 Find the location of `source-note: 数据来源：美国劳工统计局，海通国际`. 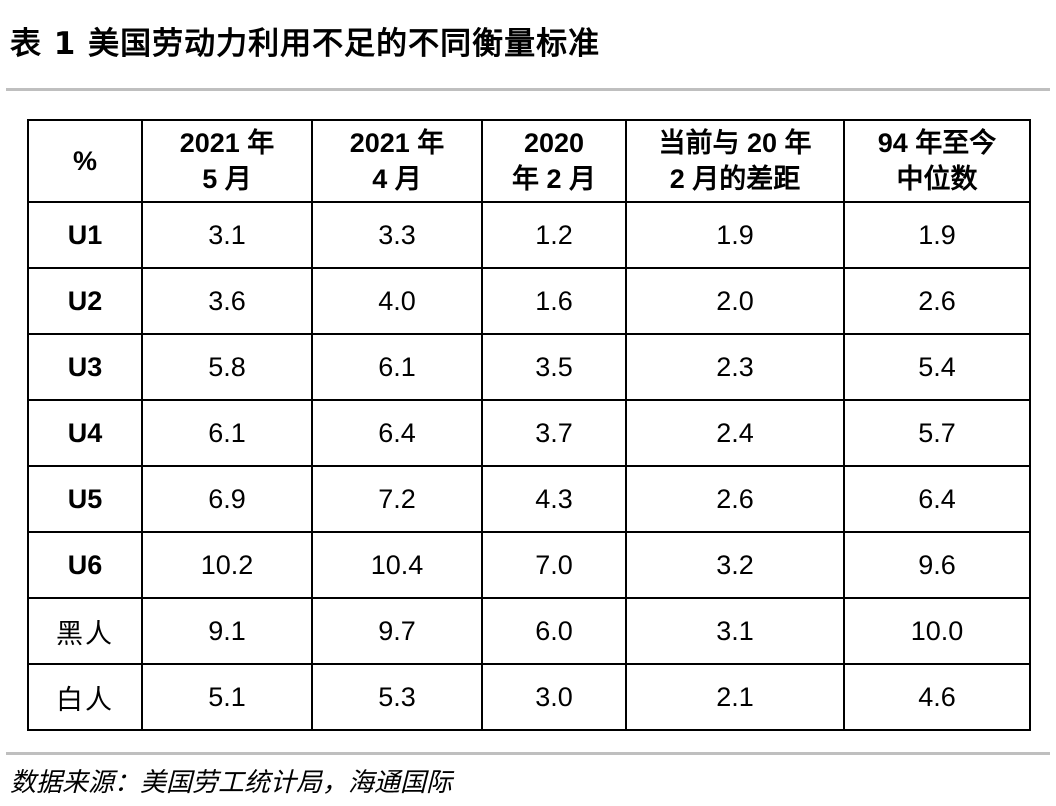

source-note: 数据来源：美国劳工统计局，海通国际 is located at coordinates (231, 783).